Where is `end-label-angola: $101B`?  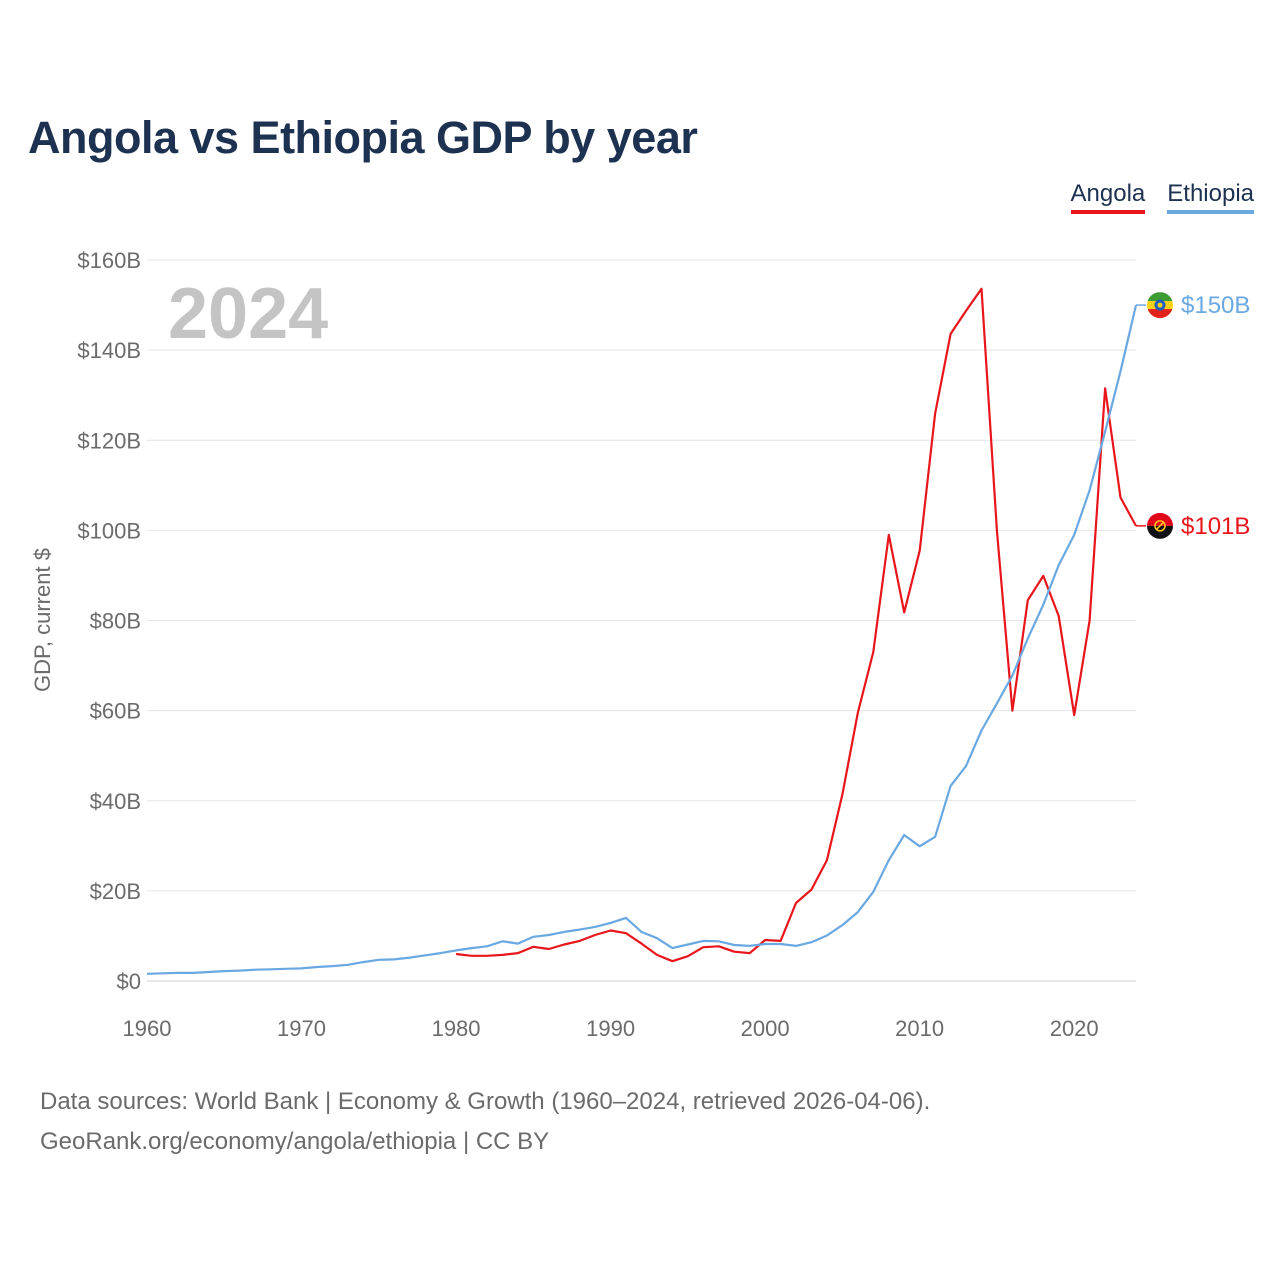 end-label-angola: $101B is located at coordinates (1215, 526).